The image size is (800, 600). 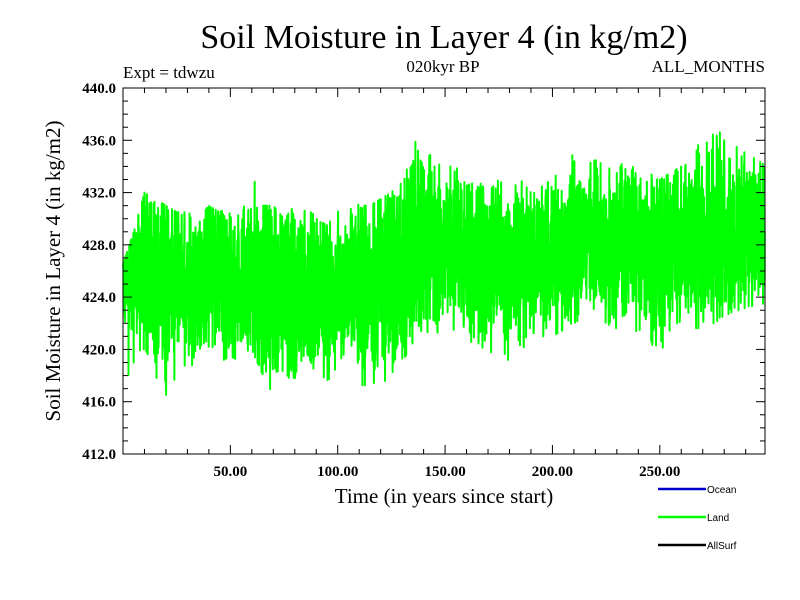 What do you see at coordinates (721, 490) in the screenshot?
I see `legend-label-ocean: Ocean` at bounding box center [721, 490].